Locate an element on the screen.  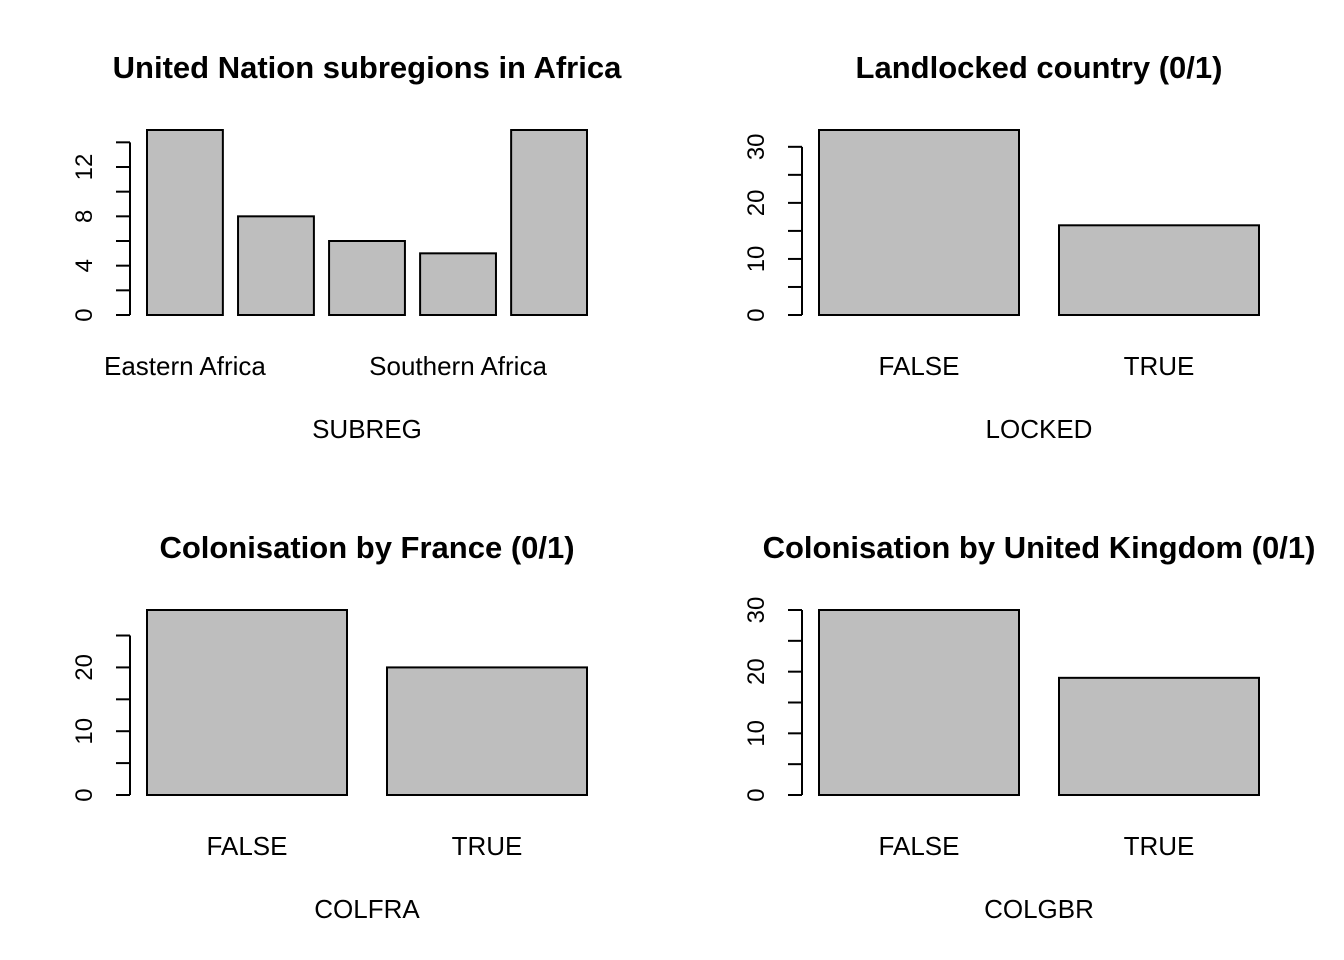
bar-middle-africa is located at coordinates (276, 265).